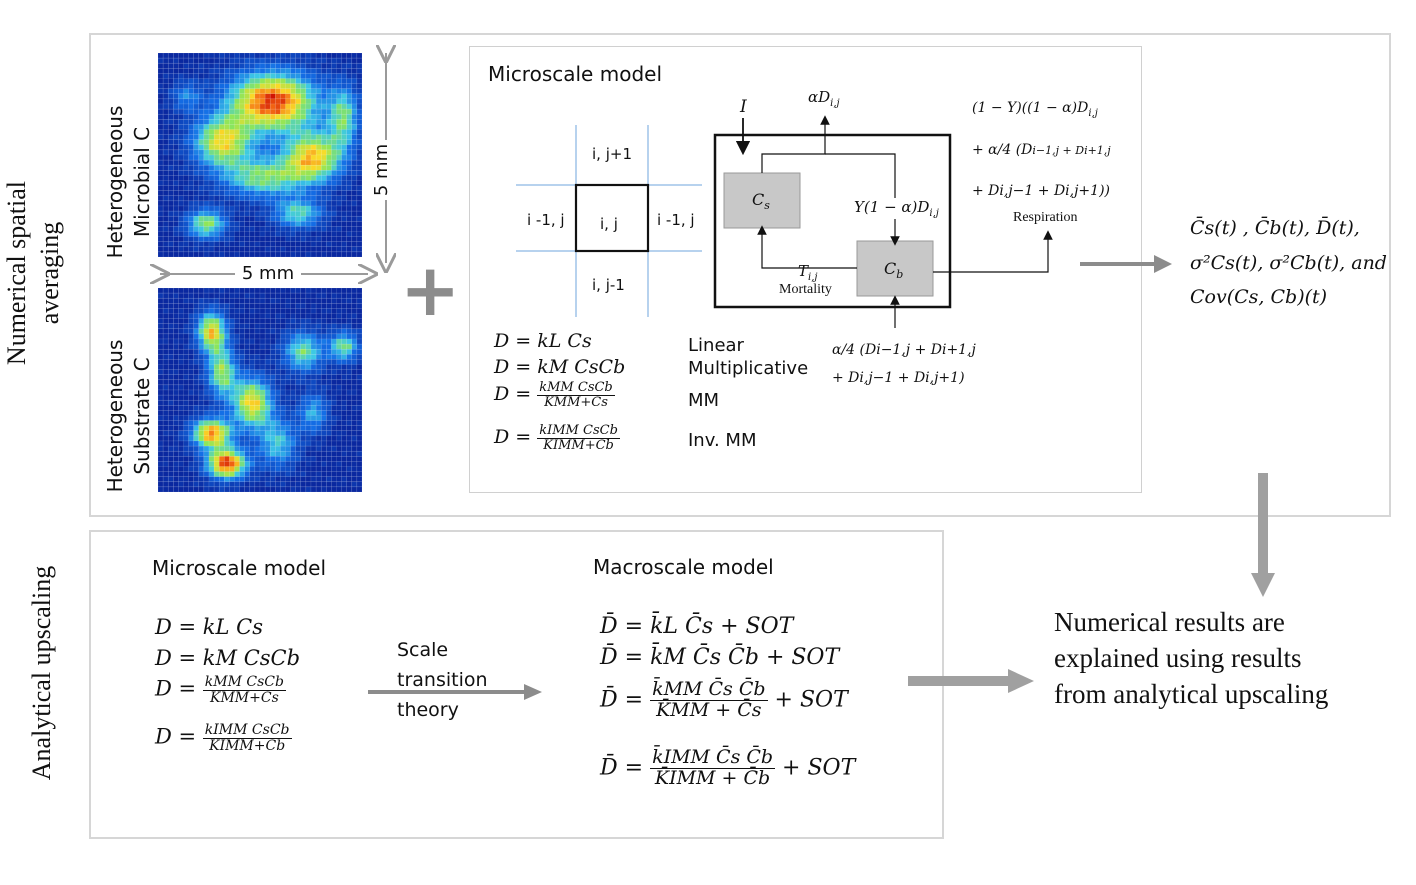 Image resolution: width=1416 pixels, height=885 pixels. Describe the element at coordinates (722, 440) in the screenshot. I see `top-eqs-name-4: Inv. MM` at that location.